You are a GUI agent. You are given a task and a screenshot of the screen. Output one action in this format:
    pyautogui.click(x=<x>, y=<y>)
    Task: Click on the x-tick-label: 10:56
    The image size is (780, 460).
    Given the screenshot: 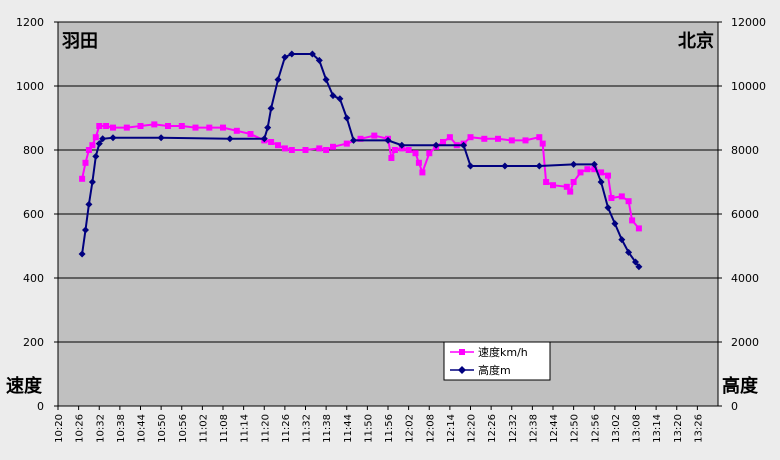 What is the action you would take?
    pyautogui.click(x=183, y=428)
    